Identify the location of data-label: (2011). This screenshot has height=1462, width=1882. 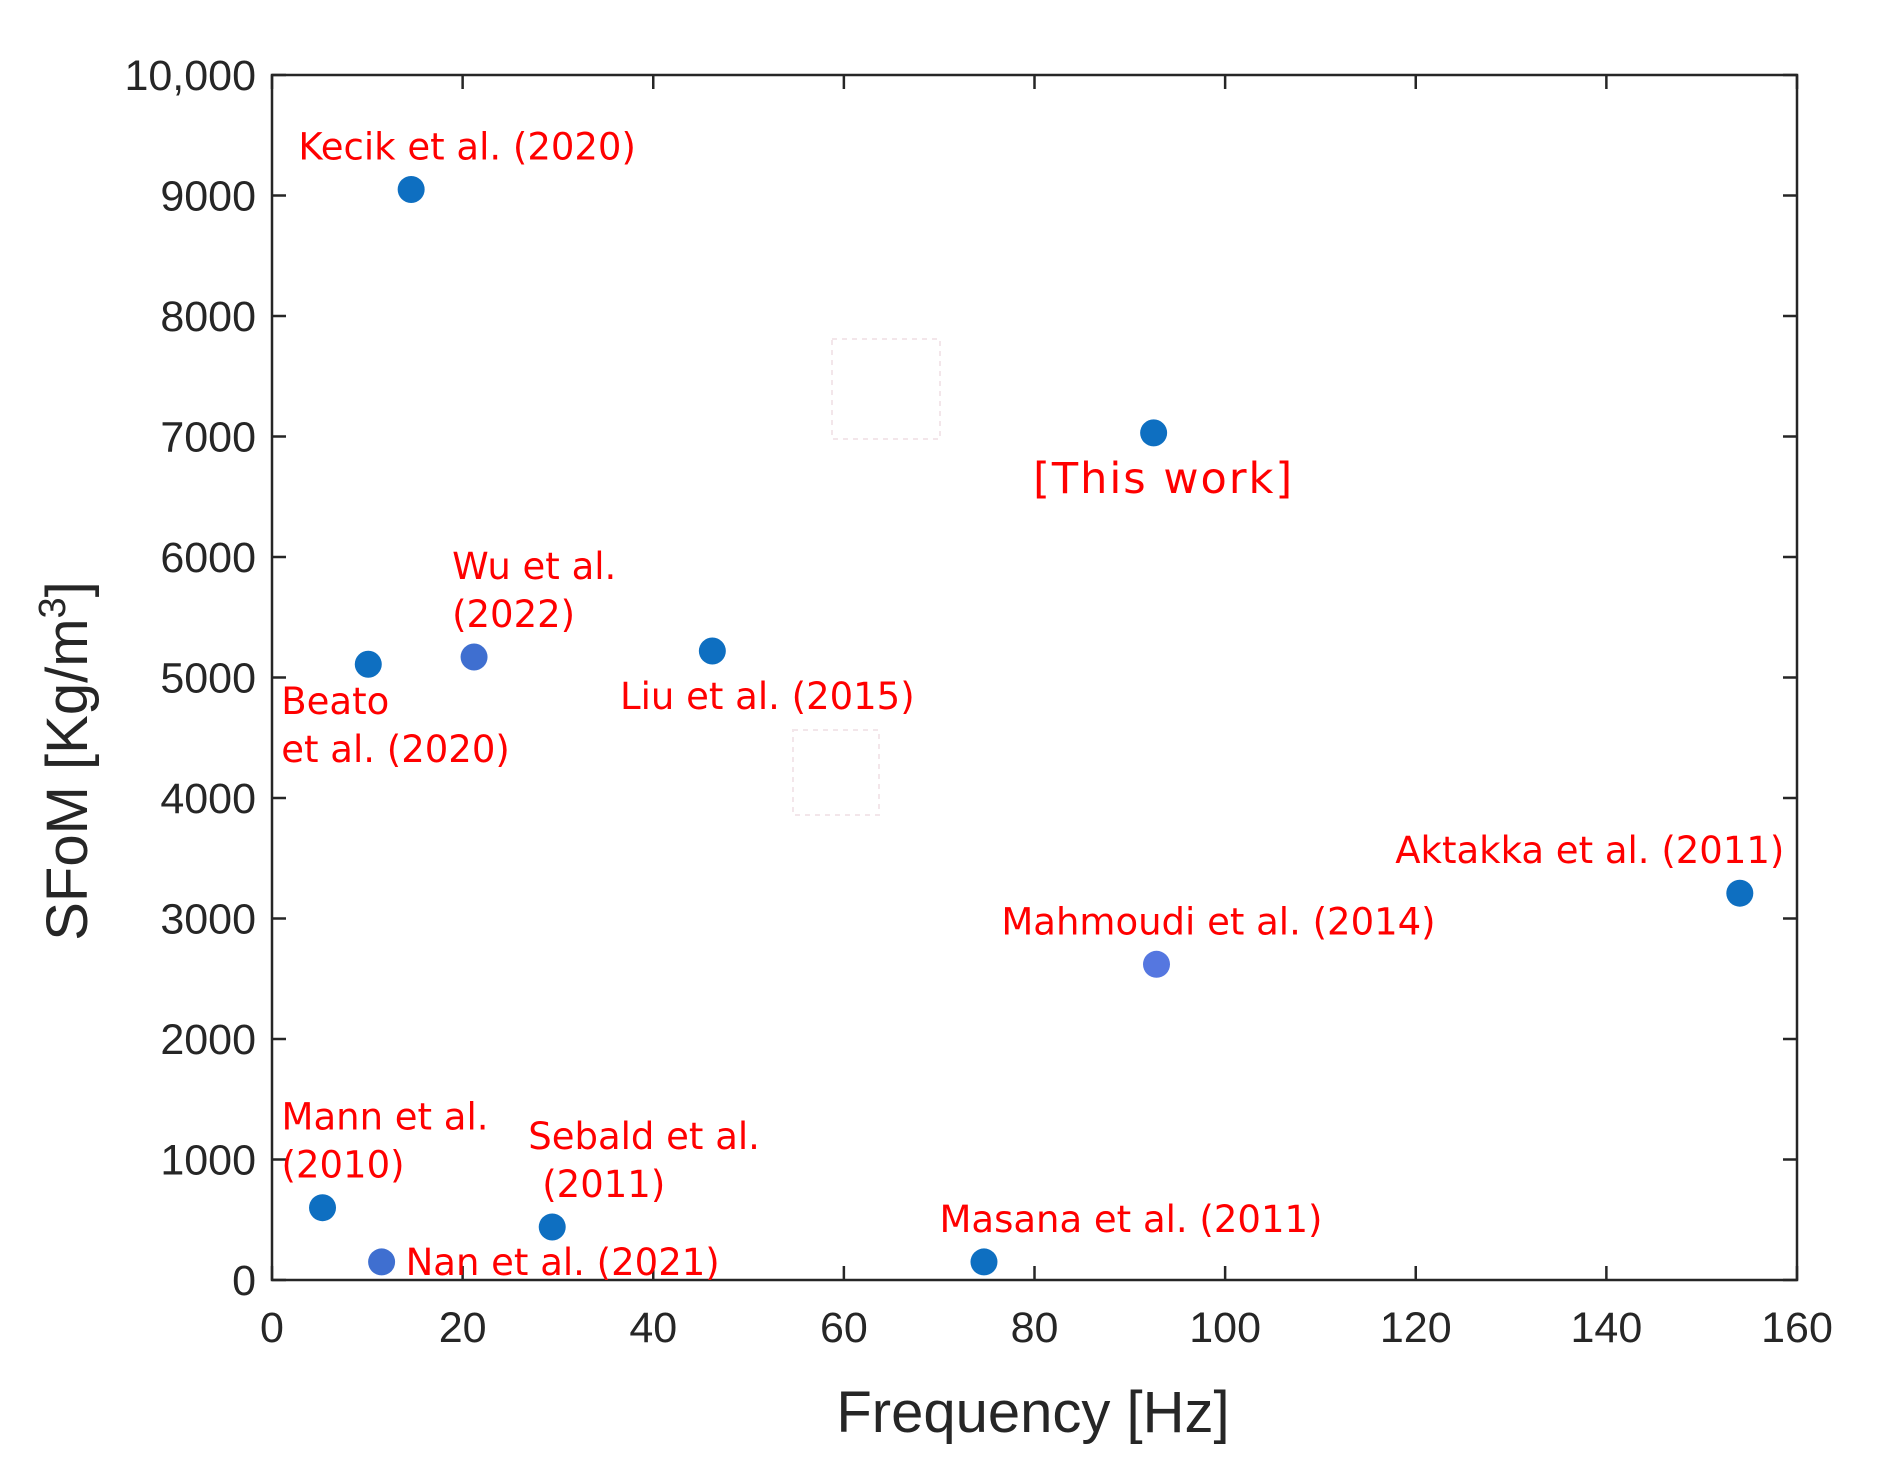
(603, 1184).